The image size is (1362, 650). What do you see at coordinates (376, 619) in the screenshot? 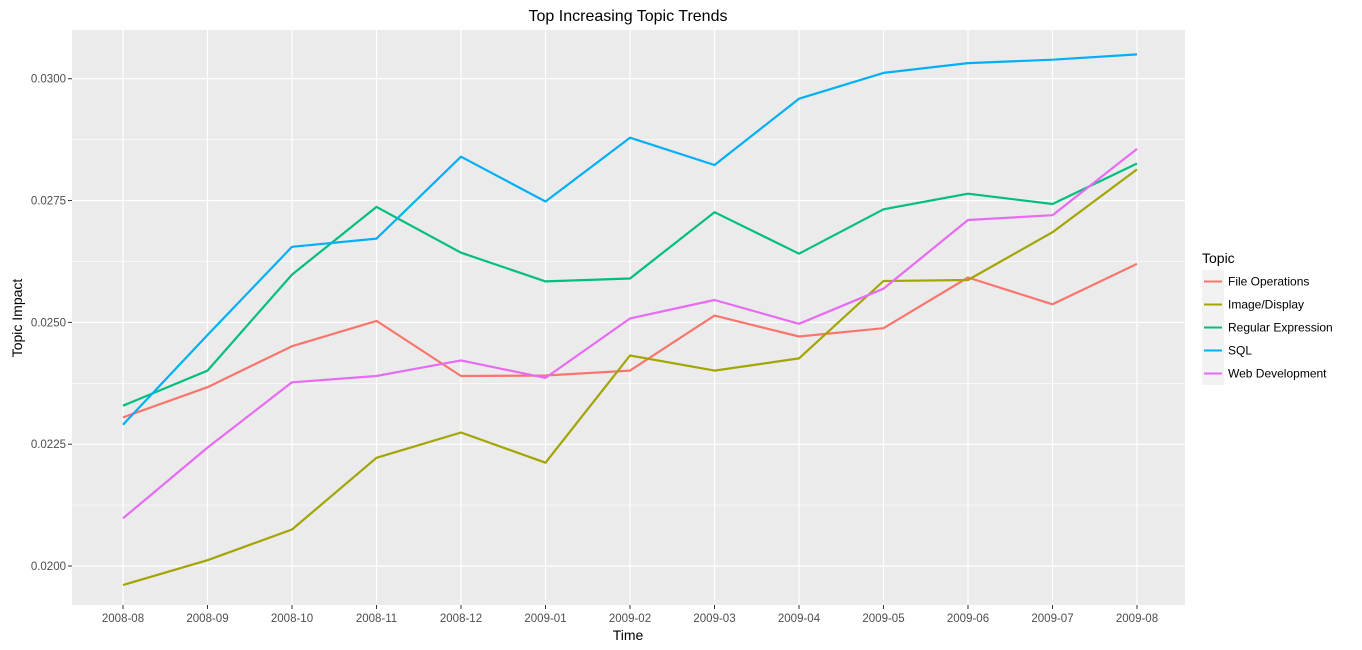
I see `x-tick-label: 2008-11` at bounding box center [376, 619].